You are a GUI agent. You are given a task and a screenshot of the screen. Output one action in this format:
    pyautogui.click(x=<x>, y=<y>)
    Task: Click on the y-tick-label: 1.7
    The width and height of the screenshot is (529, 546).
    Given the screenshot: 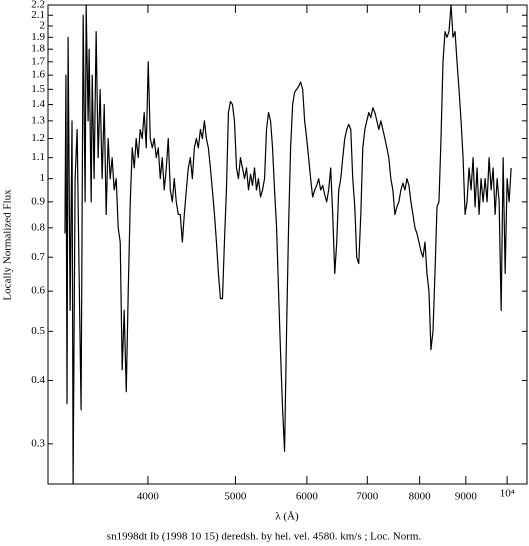 What is the action you would take?
    pyautogui.click(x=38, y=61)
    